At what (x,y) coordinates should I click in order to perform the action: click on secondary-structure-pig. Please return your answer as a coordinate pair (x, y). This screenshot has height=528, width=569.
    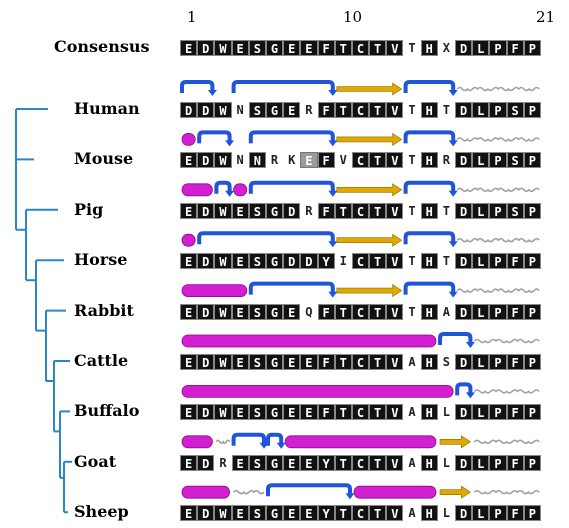
    Looking at the image, I should click on (360, 188).